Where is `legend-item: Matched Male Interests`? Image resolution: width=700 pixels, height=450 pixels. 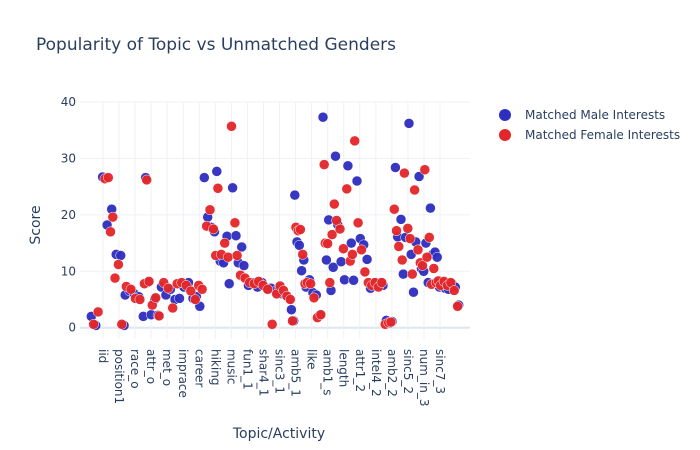 legend-item: Matched Male Interests is located at coordinates (582, 115).